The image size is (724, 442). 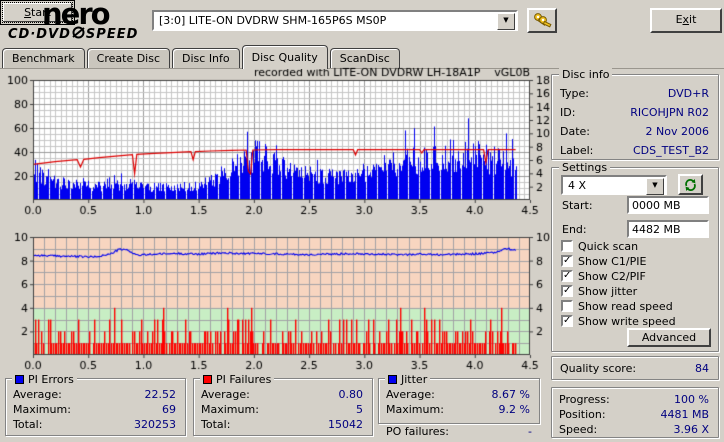 I want to click on start-button: Start, so click(x=37, y=12).